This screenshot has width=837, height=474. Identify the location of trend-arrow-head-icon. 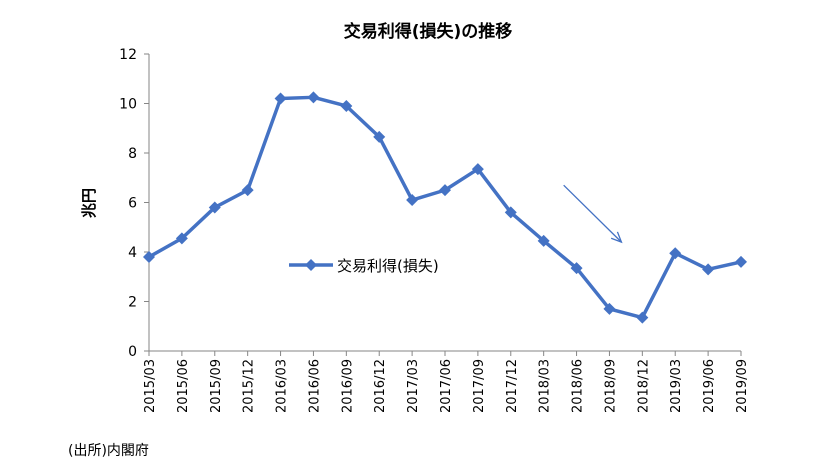
(616, 237).